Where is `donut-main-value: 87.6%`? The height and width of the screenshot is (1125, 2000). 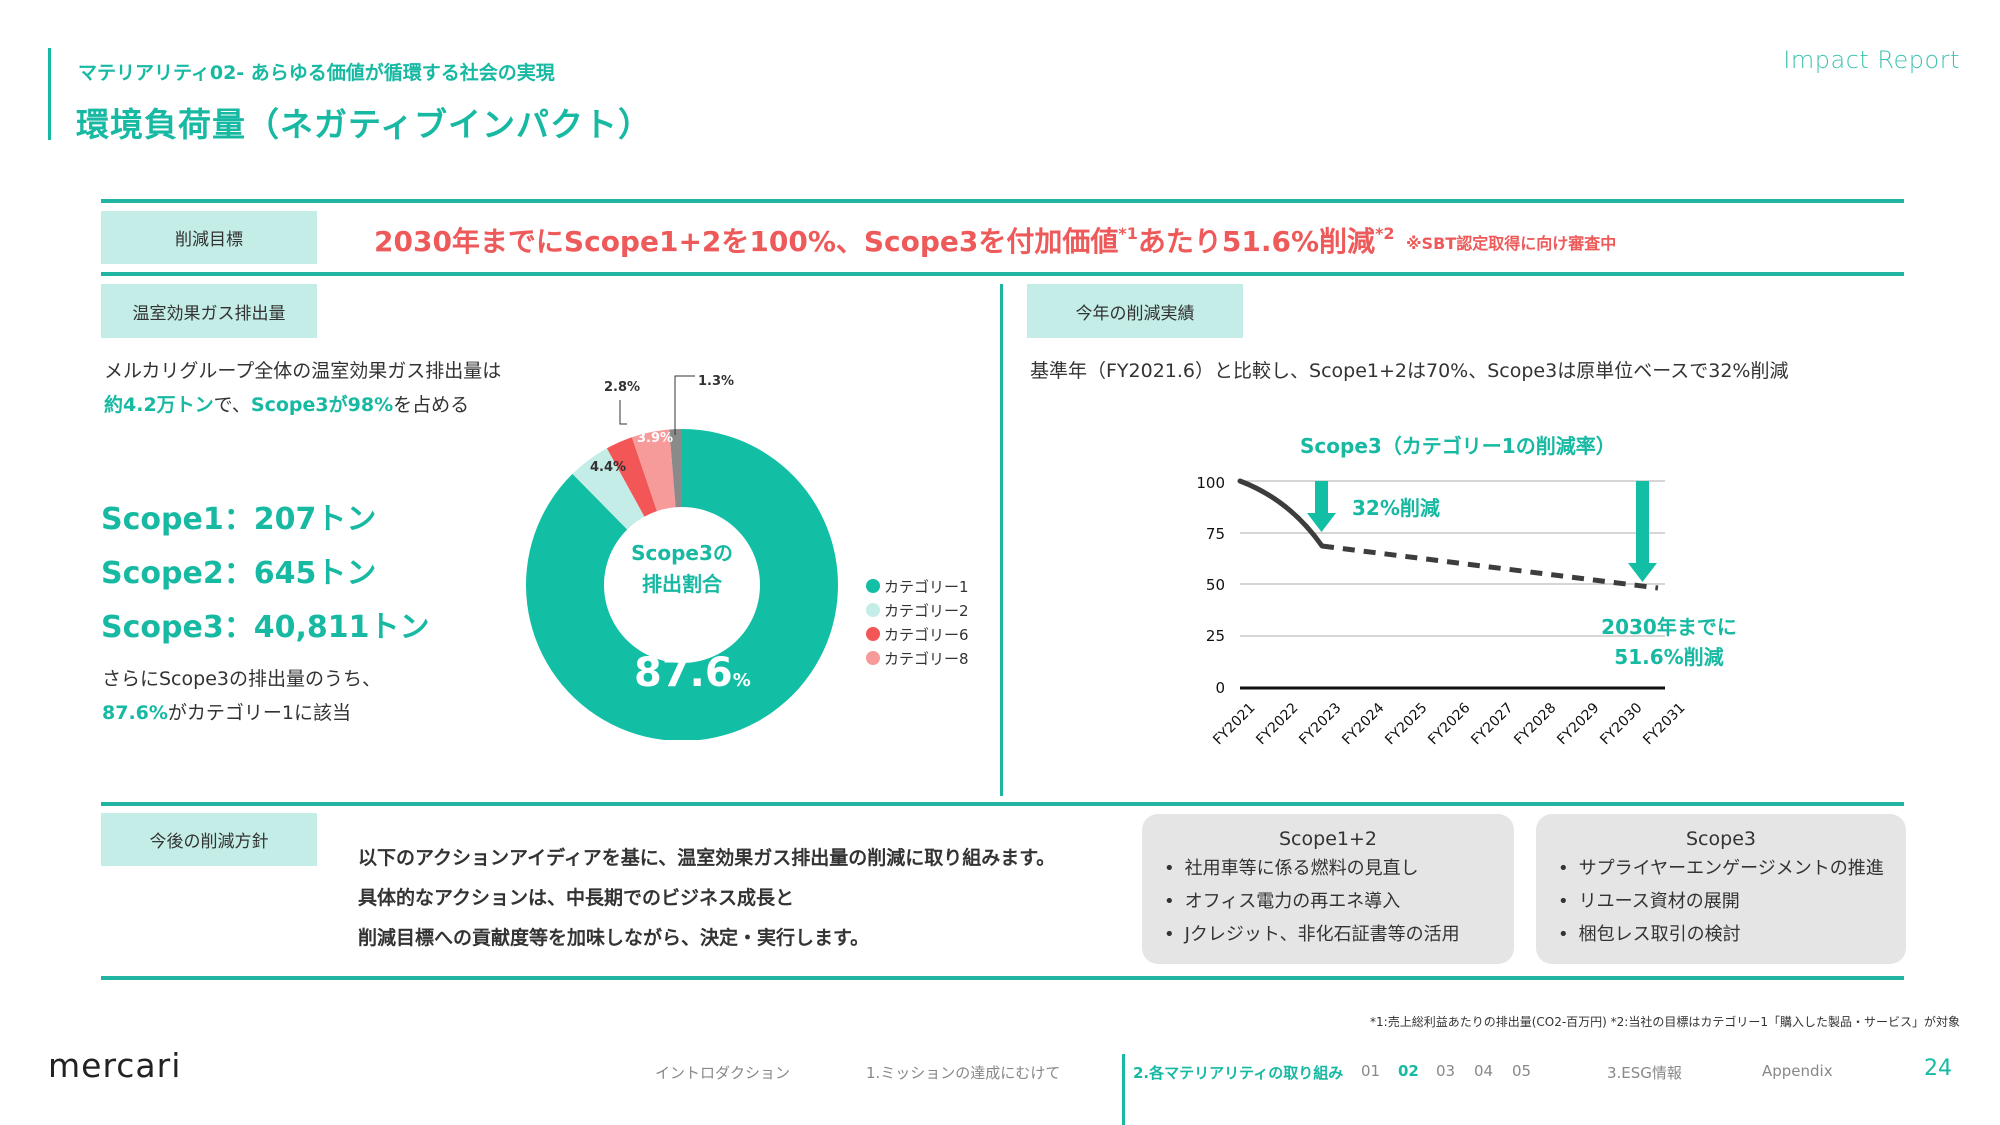 donut-main-value: 87.6% is located at coordinates (692, 673).